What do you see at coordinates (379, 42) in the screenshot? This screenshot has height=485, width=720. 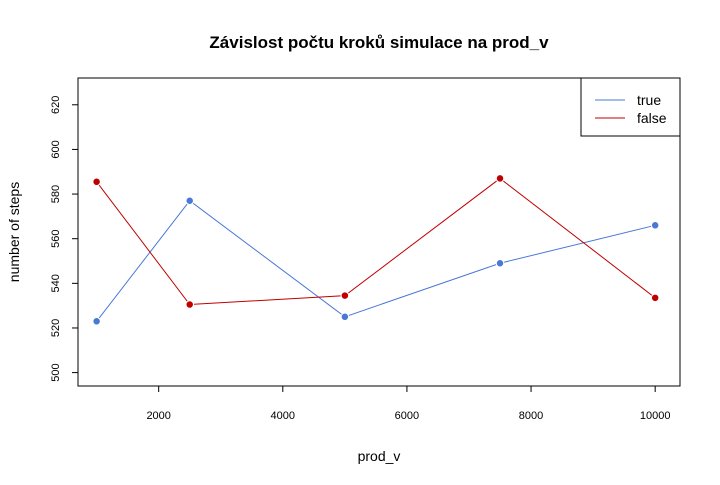 I see `chart-title: Závislost počtu kroků simulace na prod_v` at bounding box center [379, 42].